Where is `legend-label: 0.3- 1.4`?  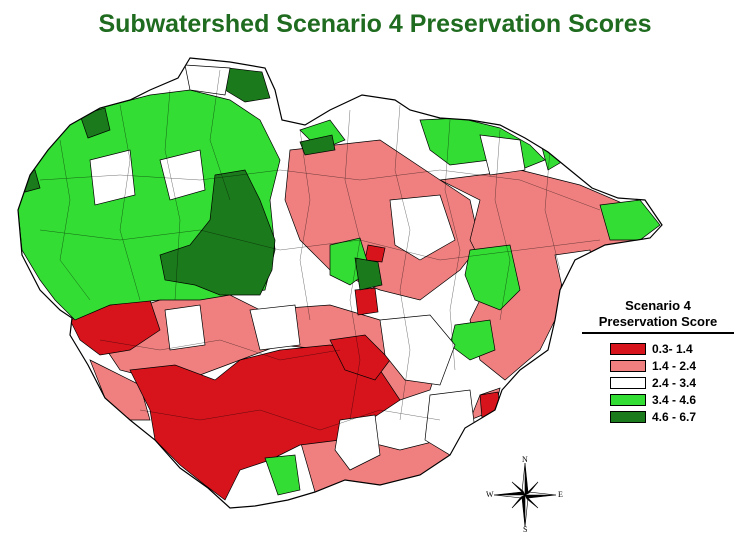
legend-label: 0.3- 1.4 is located at coordinates (672, 348).